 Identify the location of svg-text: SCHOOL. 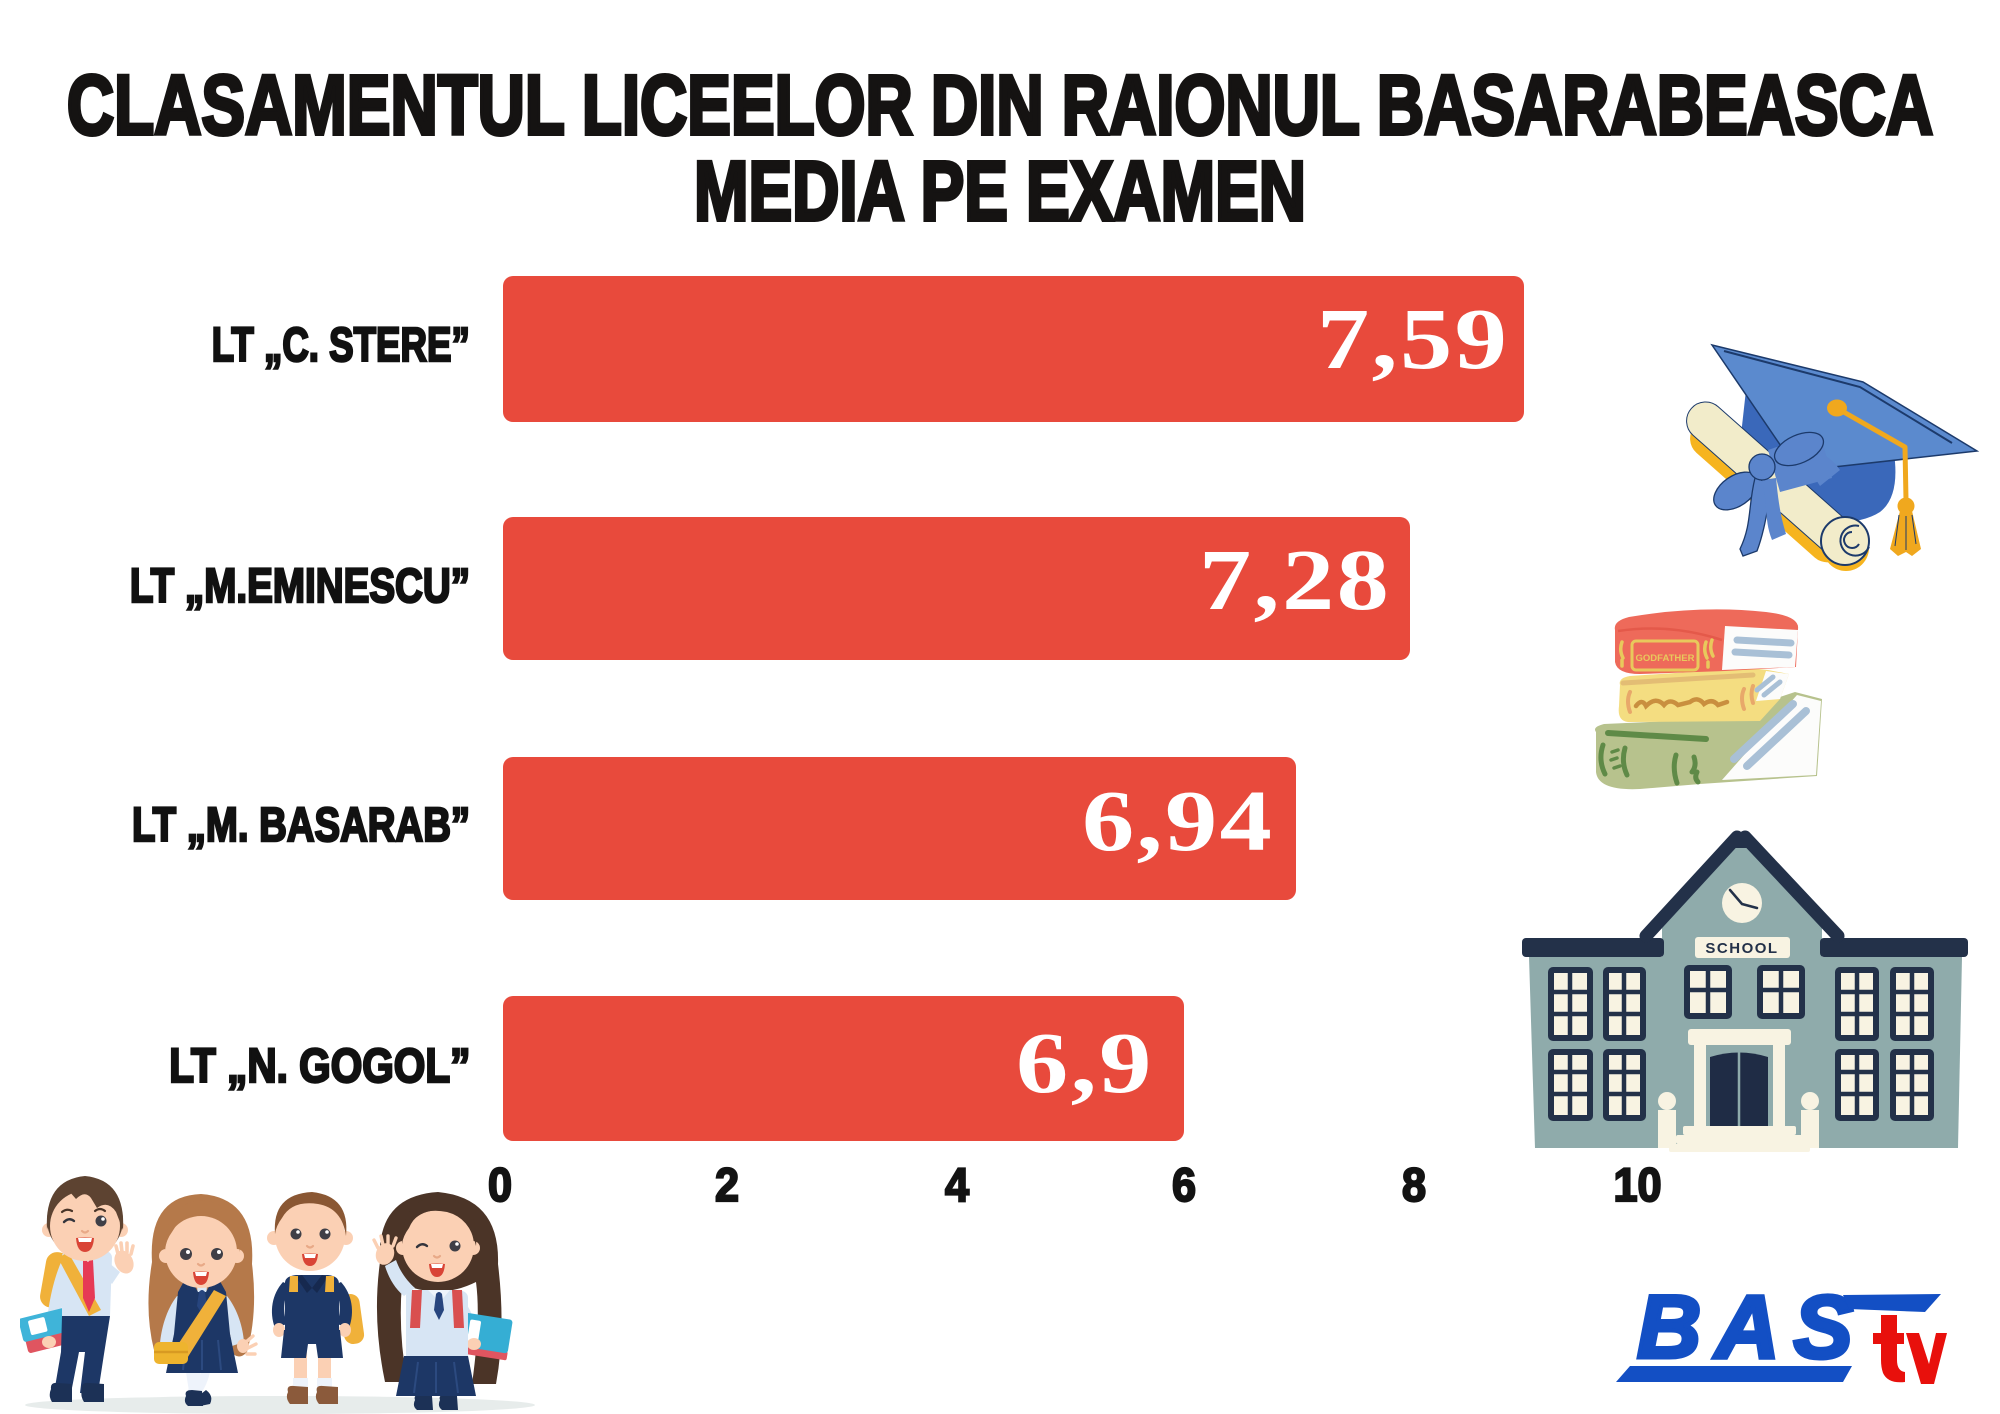
(1741, 948).